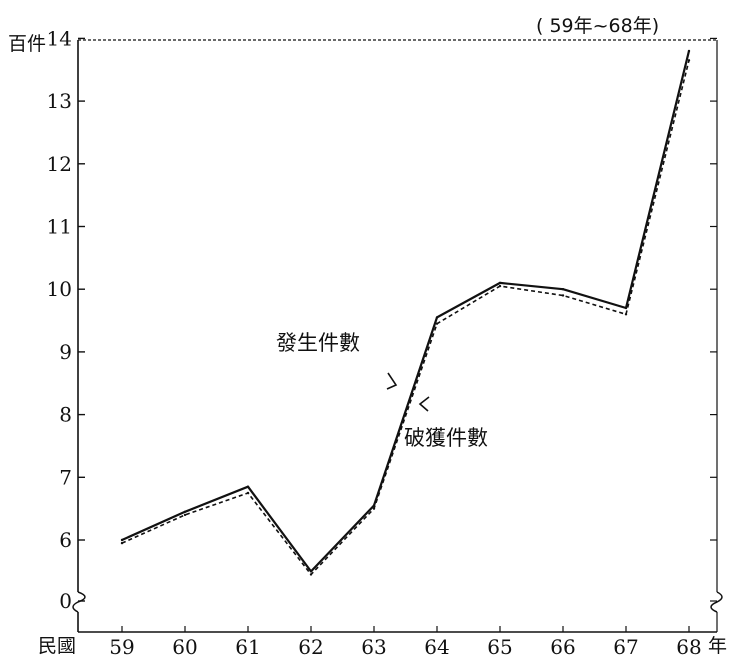 Image resolution: width=736 pixels, height=662 pixels. Describe the element at coordinates (59, 227) in the screenshot. I see `y-tick-label-11: 11` at that location.